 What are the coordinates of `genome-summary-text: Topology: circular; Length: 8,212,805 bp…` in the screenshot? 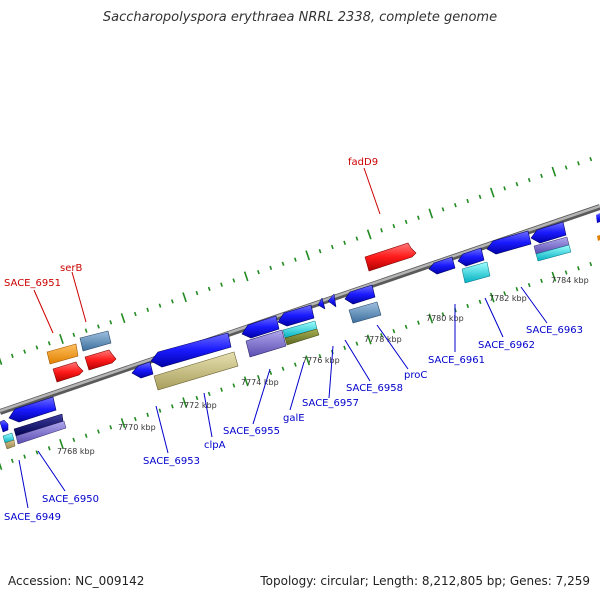 It's located at (425, 581).